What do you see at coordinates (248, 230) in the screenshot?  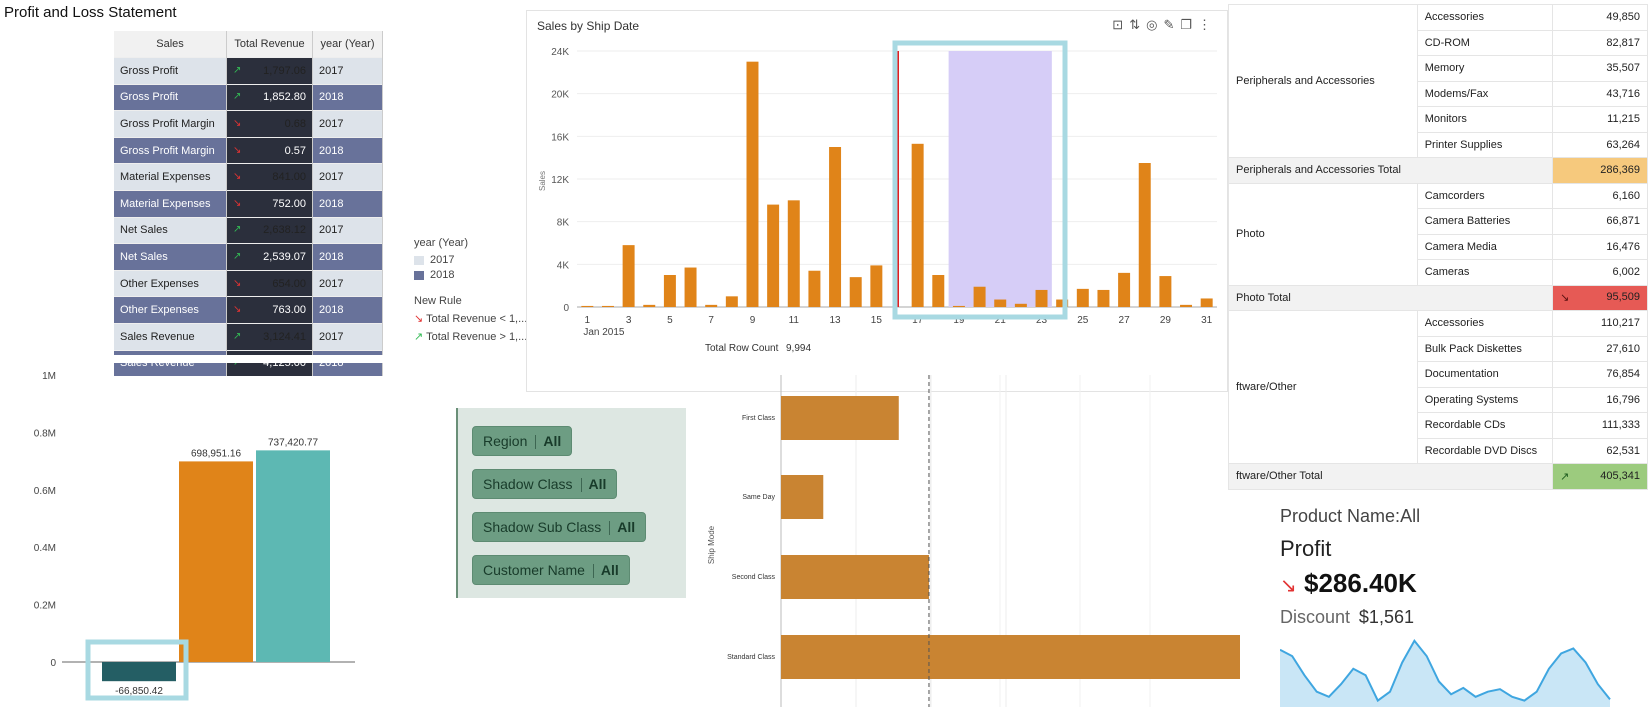 I see `pl-row: Net Sales ↗ 2,638.12 2017` at bounding box center [248, 230].